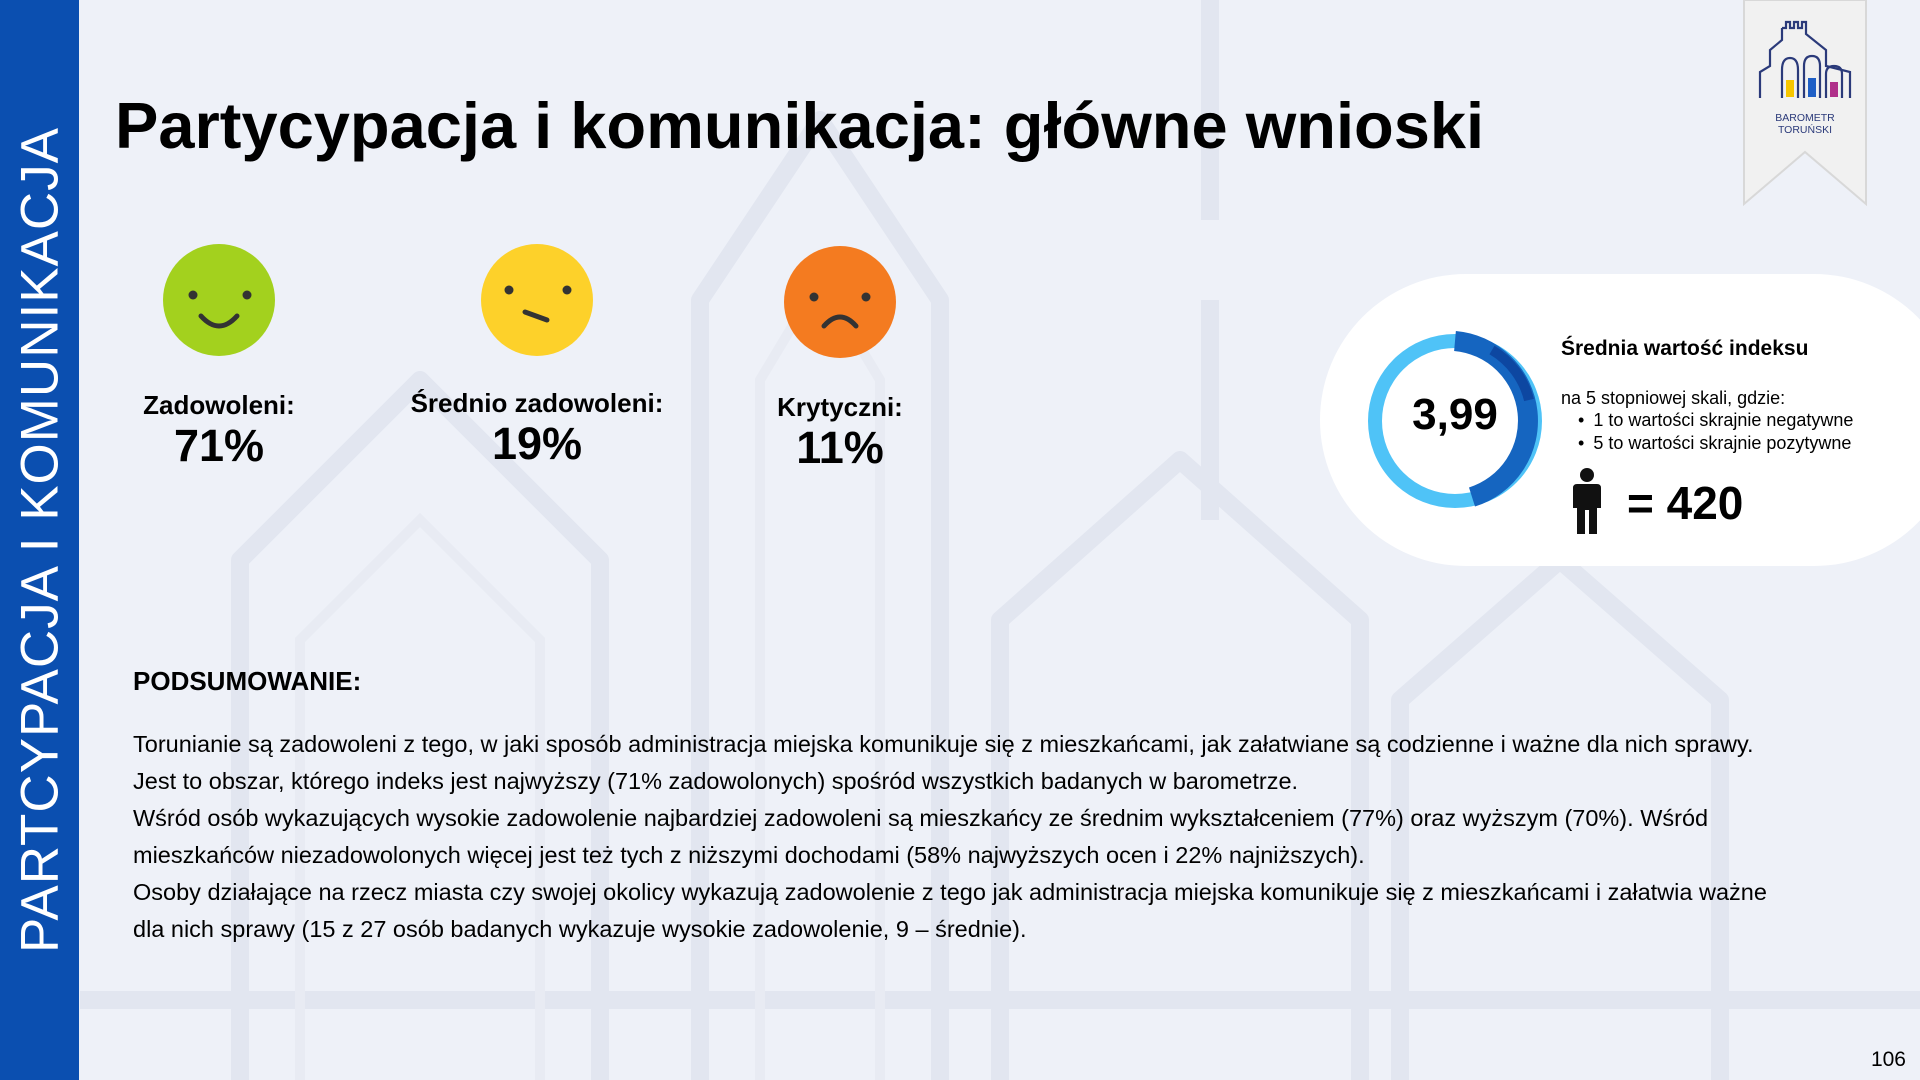  I want to click on moderately-satisfied-label: Średnio zadowoleni:, so click(537, 403).